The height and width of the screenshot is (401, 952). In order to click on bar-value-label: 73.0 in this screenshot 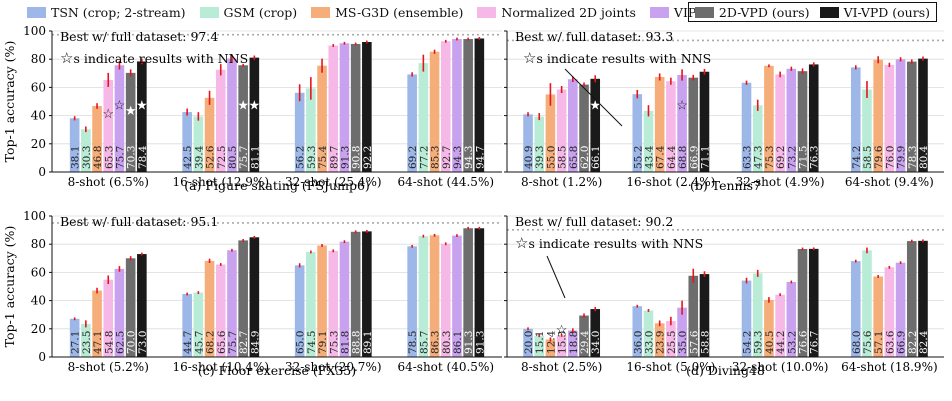, I will do `click(143, 342)`.